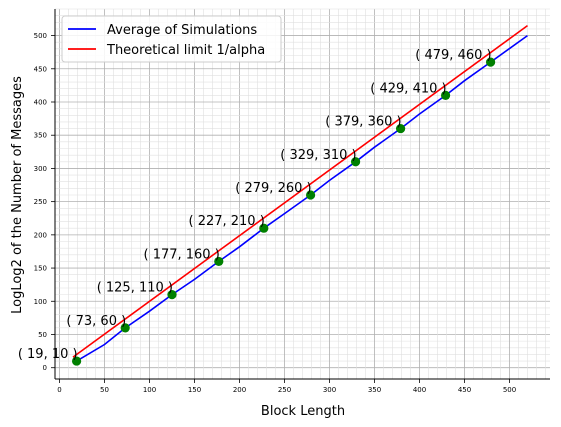  Describe the element at coordinates (181, 254) in the screenshot. I see `point-annotation-label: ( 177, 160 )` at that location.